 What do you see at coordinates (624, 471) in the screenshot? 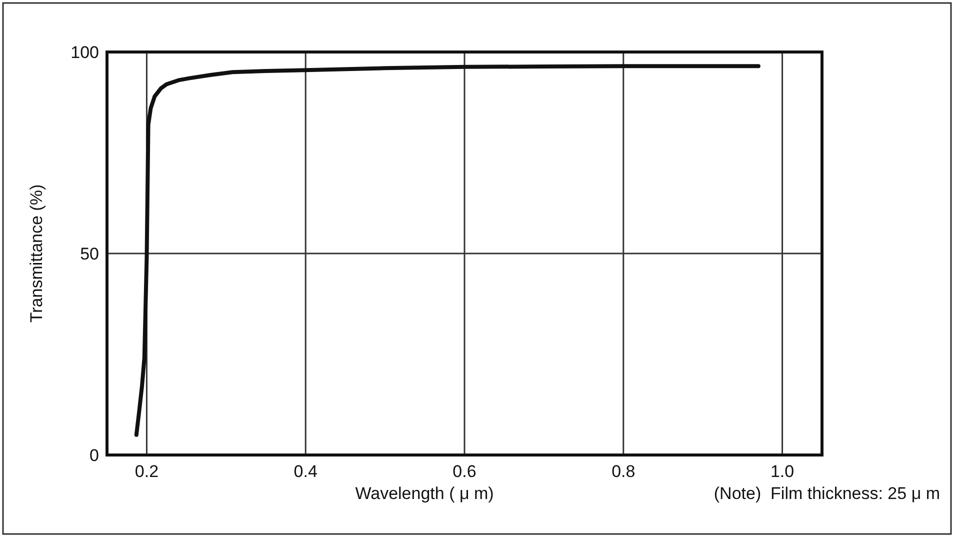
I see `x-tick-label: 0.8` at bounding box center [624, 471].